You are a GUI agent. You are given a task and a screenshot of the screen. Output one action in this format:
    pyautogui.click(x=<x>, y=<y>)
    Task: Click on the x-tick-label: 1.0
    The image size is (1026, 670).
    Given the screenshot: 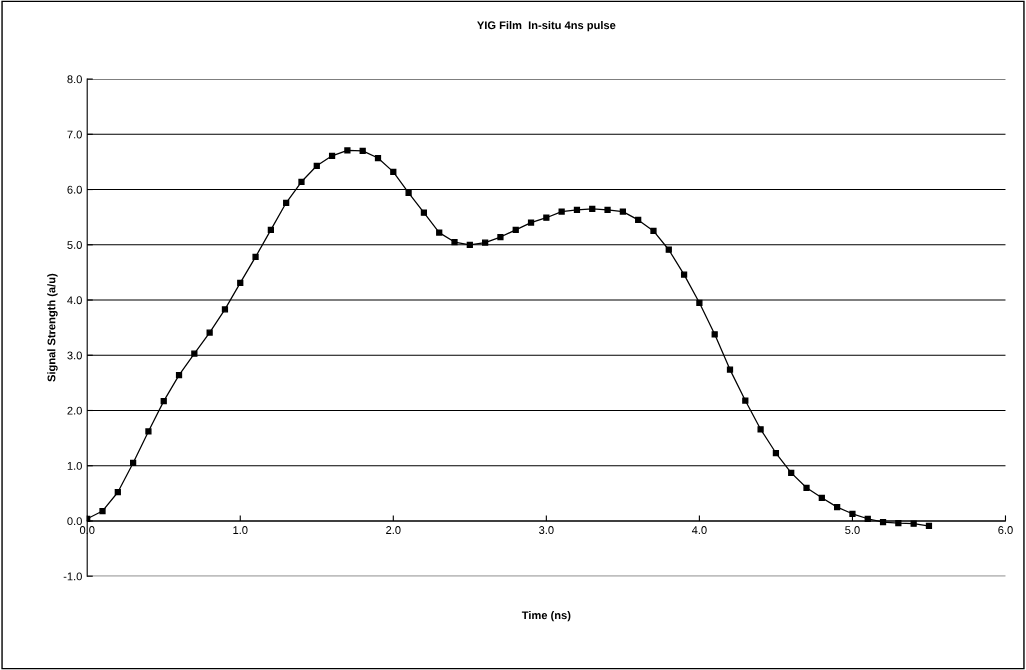 What is the action you would take?
    pyautogui.click(x=240, y=530)
    